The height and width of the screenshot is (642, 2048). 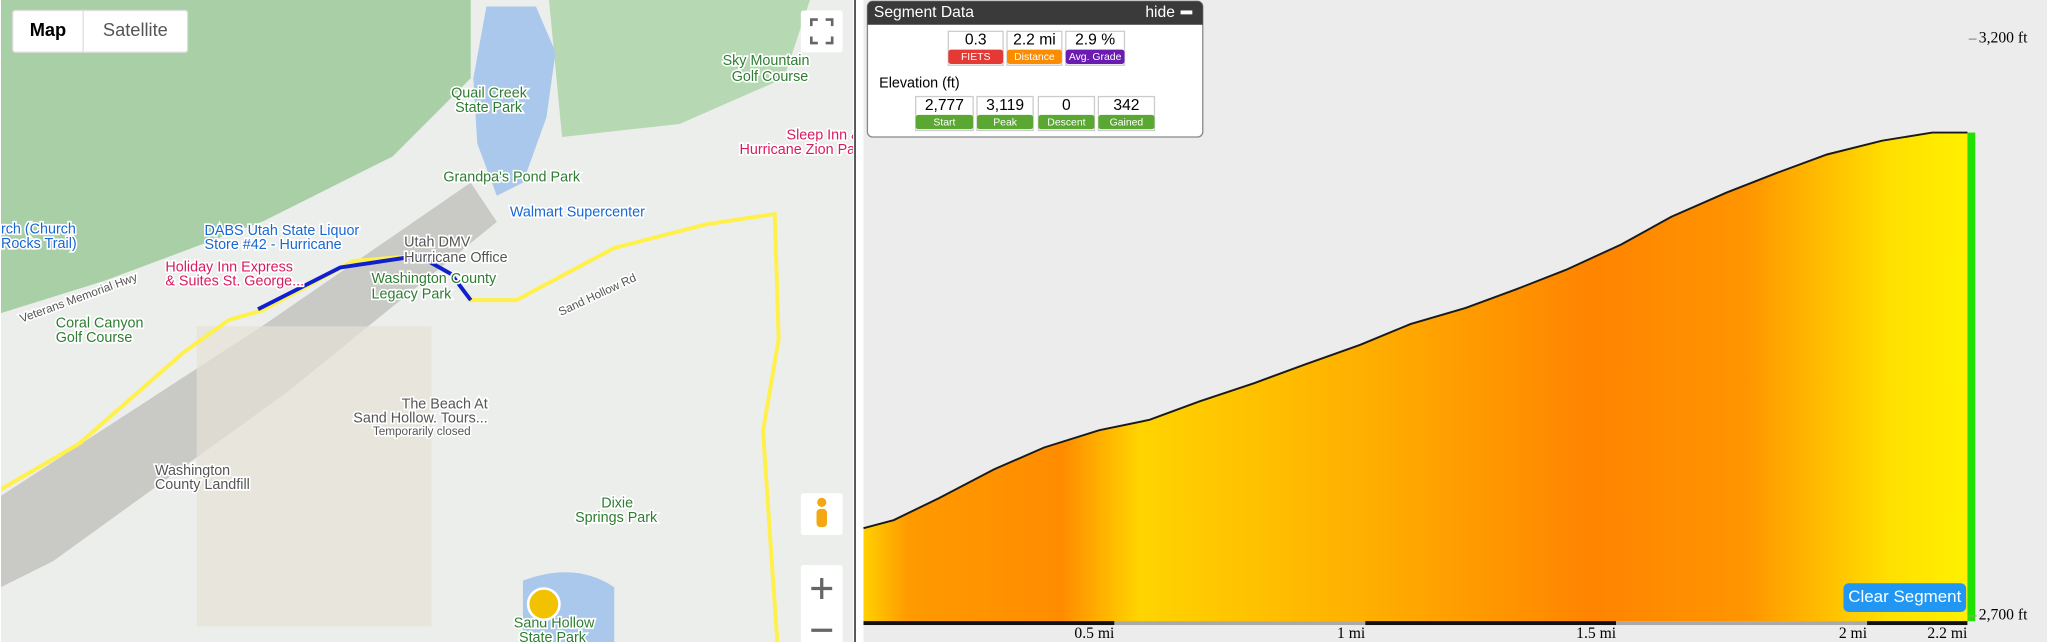 What do you see at coordinates (314, 476) in the screenshot?
I see `sand` at bounding box center [314, 476].